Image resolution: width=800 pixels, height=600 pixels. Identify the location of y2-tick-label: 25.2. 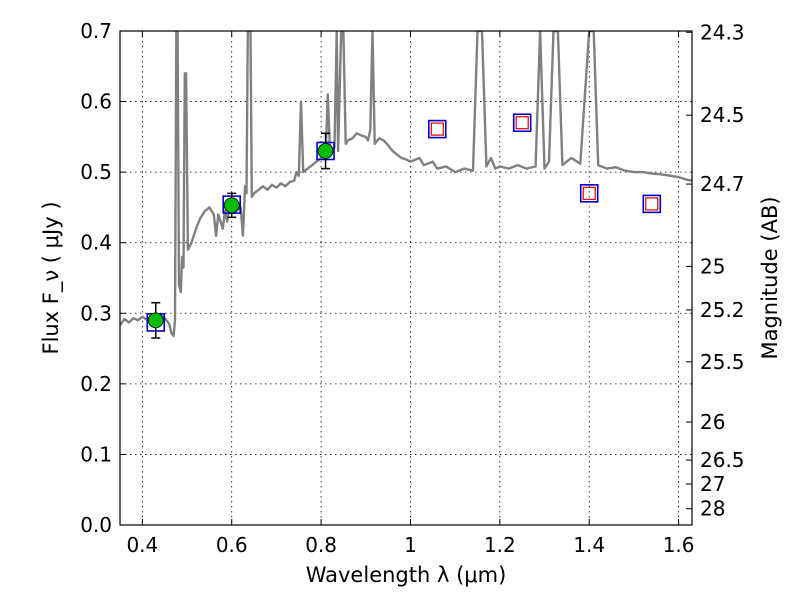
(722, 310).